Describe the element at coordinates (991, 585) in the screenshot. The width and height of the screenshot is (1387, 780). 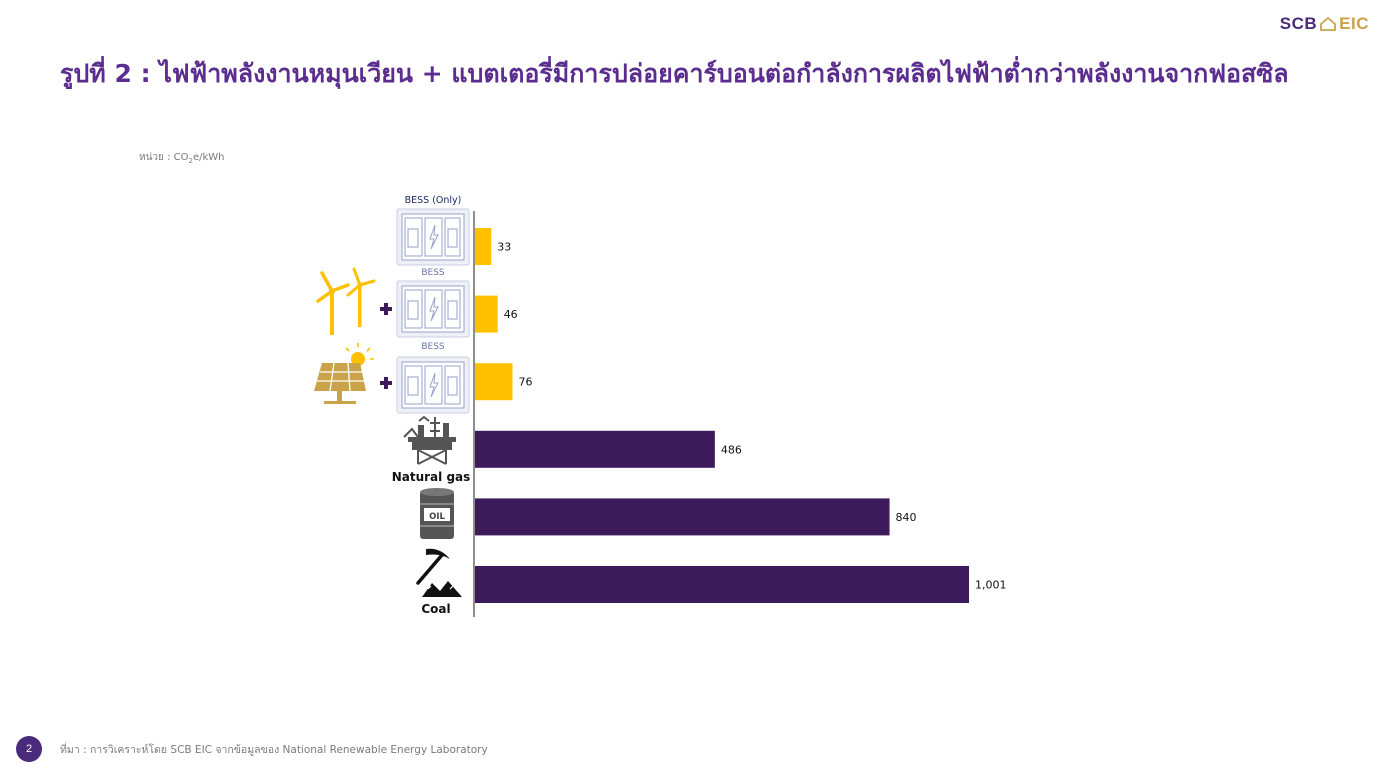
I see `data-label: 1,001` at that location.